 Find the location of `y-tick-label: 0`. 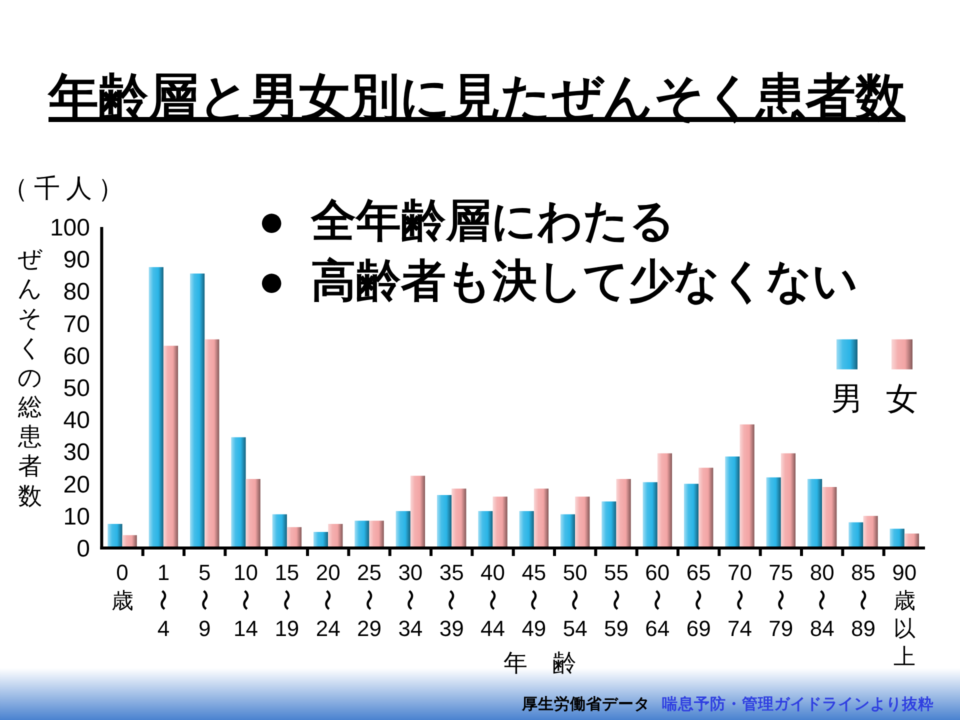

y-tick-label: 0 is located at coordinates (83, 549).